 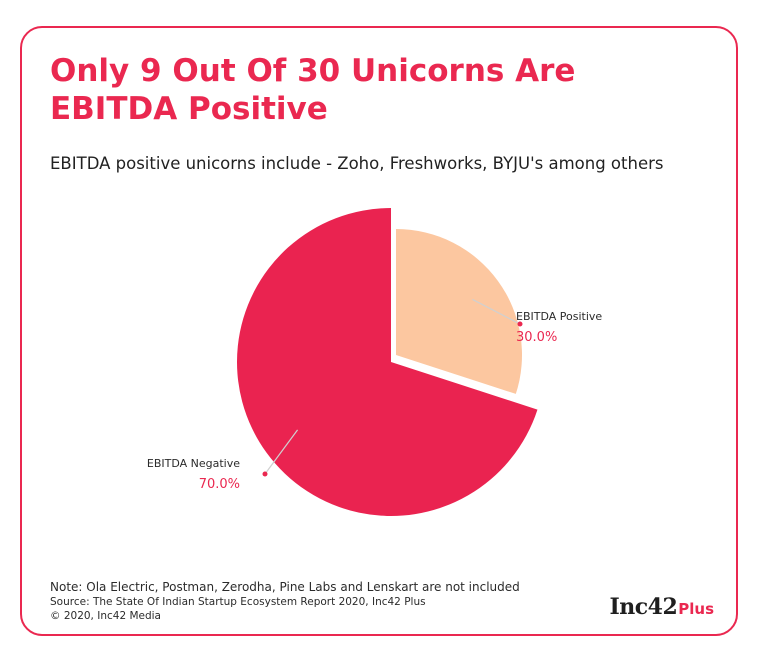 What do you see at coordinates (193, 463) in the screenshot?
I see `slice-label: EBITDA Negative` at bounding box center [193, 463].